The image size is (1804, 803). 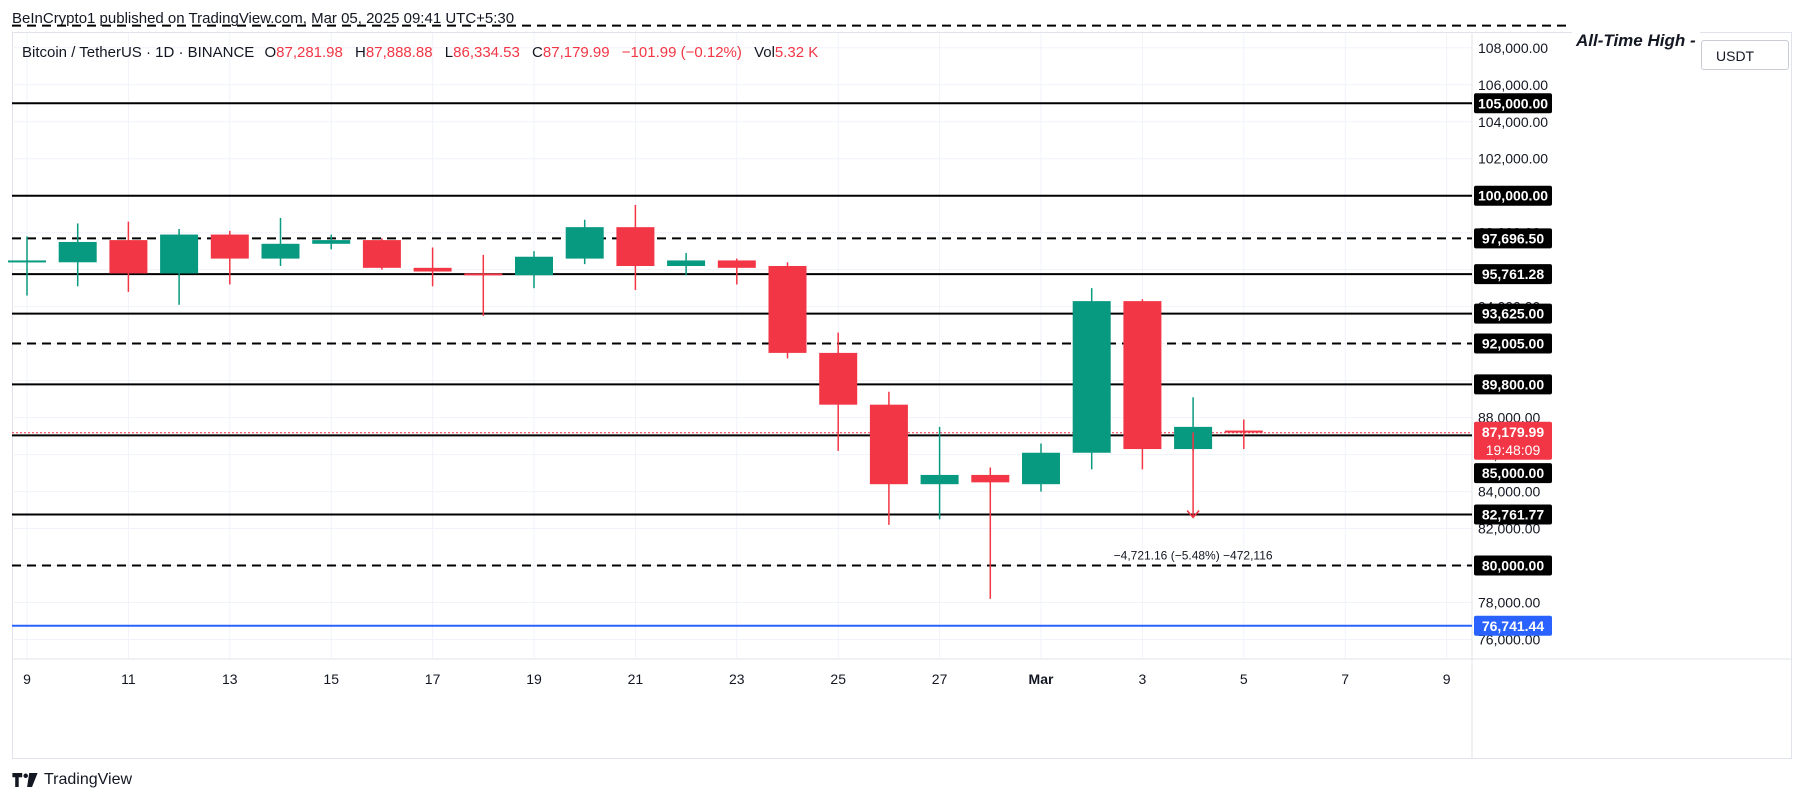 What do you see at coordinates (1513, 432) in the screenshot?
I see `current-price-label: 87,179.99` at bounding box center [1513, 432].